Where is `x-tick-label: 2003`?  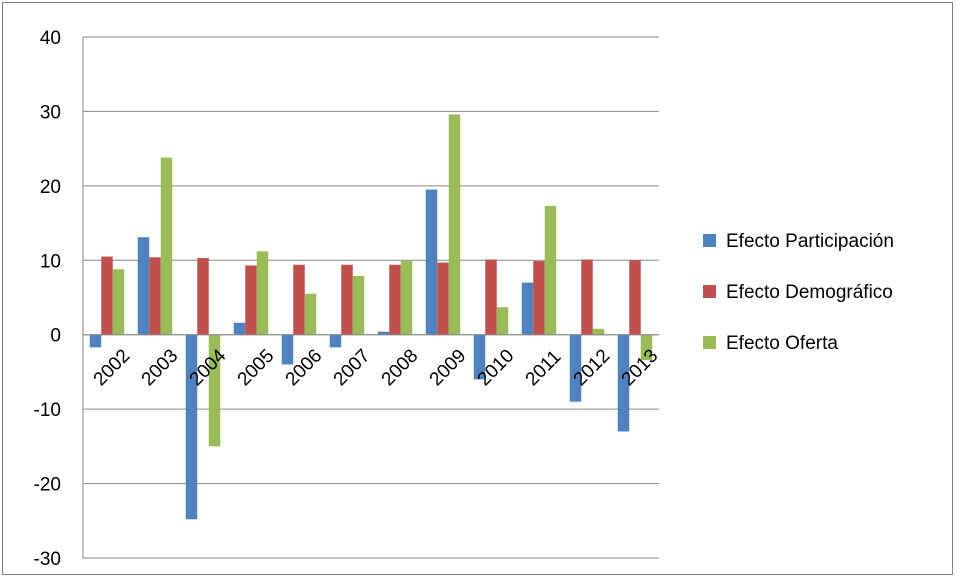
x-tick-label: 2003 is located at coordinates (160, 368).